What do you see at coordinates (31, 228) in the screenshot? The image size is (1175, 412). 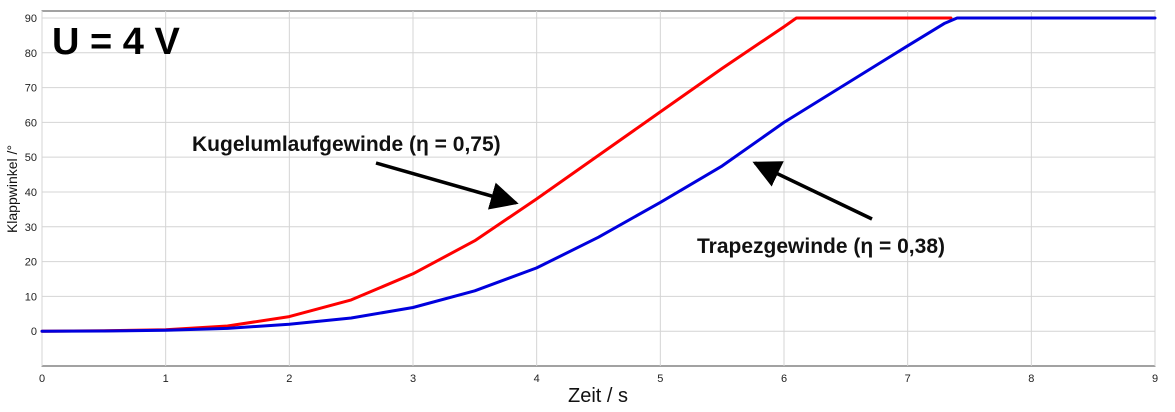 I see `y-tick-label: 30` at bounding box center [31, 228].